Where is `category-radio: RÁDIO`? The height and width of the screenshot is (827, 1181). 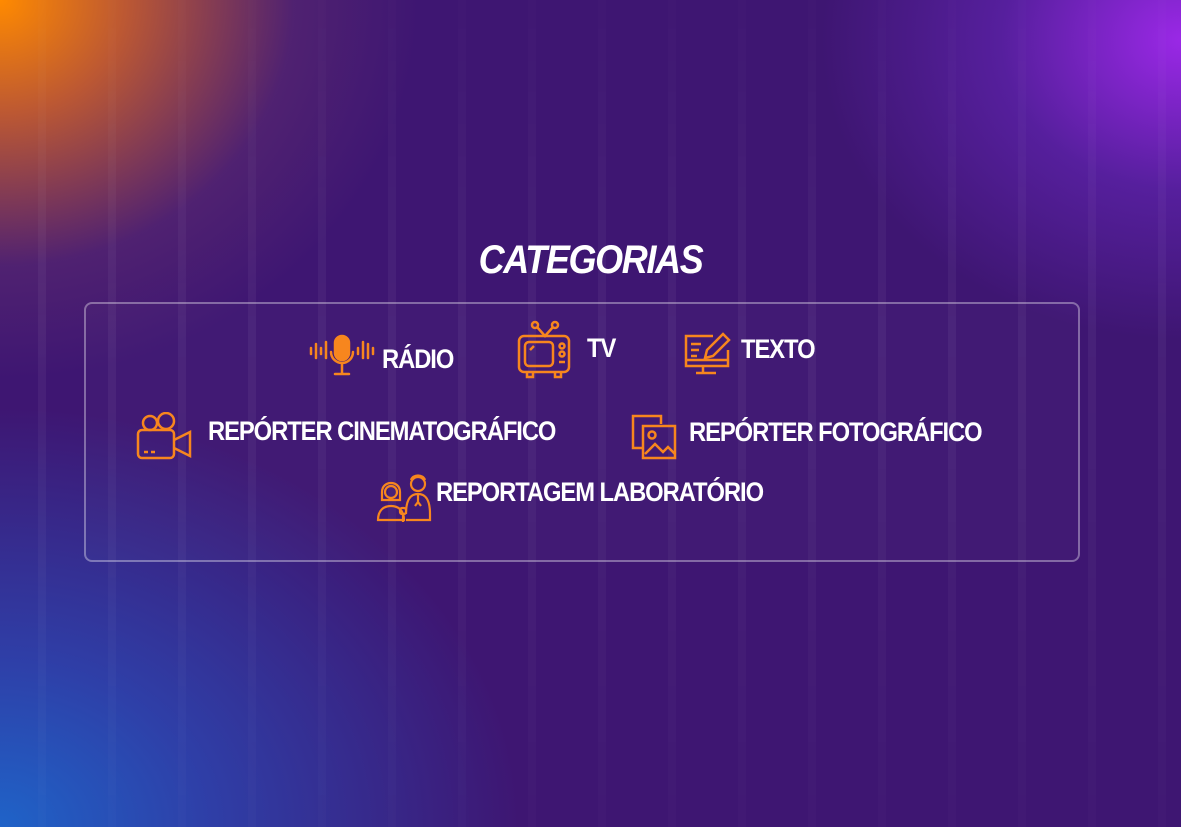 category-radio: RÁDIO is located at coordinates (385, 356).